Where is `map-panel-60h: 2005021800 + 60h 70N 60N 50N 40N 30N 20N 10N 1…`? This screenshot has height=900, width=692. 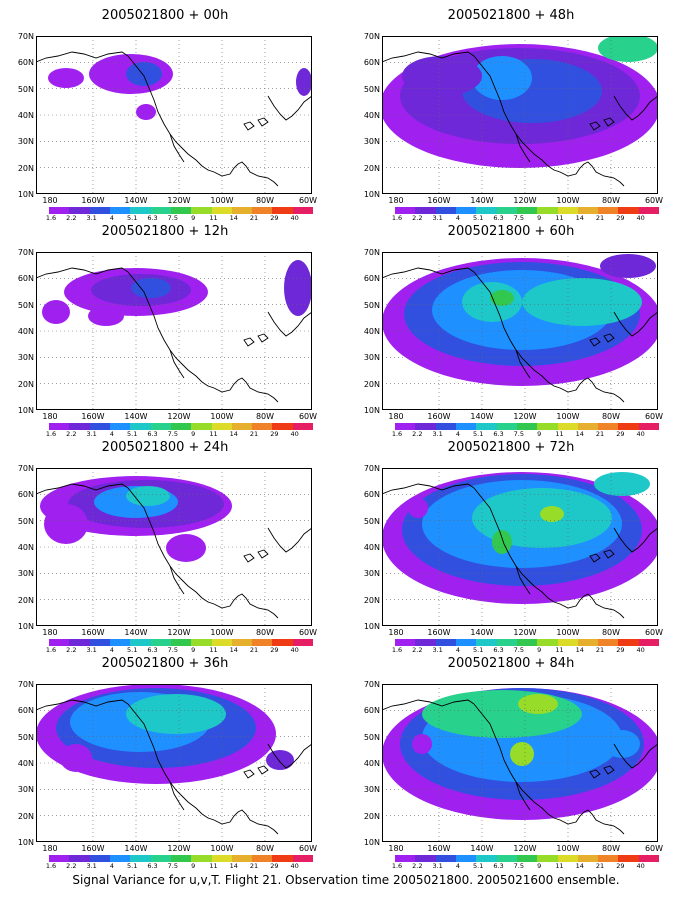
map-panel-60h: 2005021800 + 60h 70N 60N 50N 40N 30N 20N 10N 1… is located at coordinates (511, 331).